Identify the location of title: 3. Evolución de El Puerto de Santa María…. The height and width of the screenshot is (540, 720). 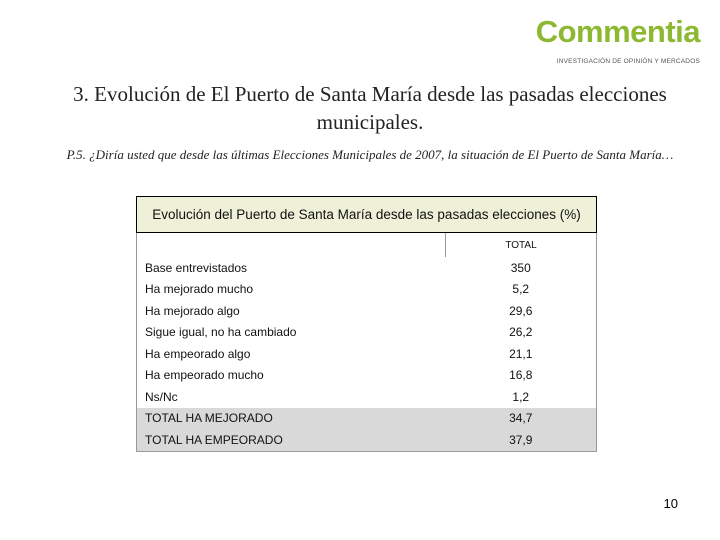
(370, 108).